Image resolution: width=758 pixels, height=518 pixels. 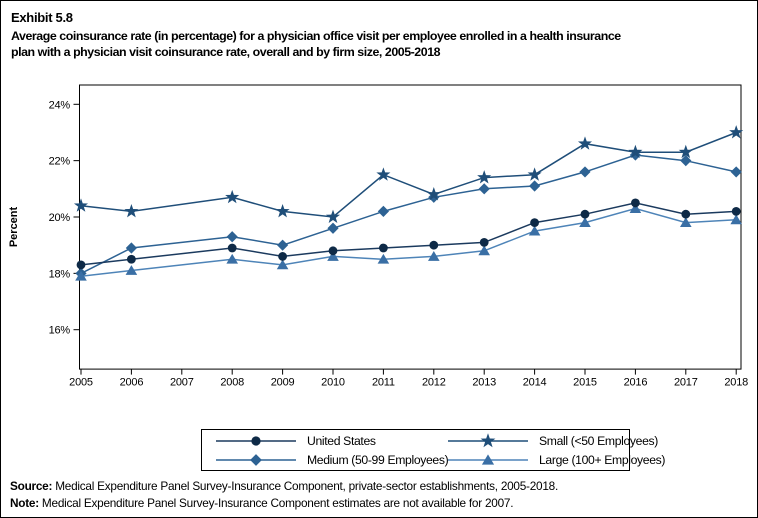 What do you see at coordinates (81, 383) in the screenshot?
I see `x-tick-label: 2005` at bounding box center [81, 383].